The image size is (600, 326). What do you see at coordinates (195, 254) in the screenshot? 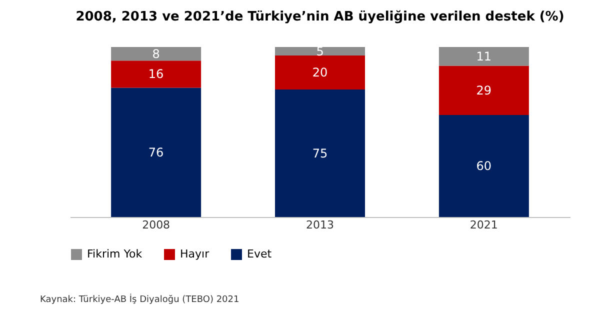
I see `legend-label: Hayır` at bounding box center [195, 254].